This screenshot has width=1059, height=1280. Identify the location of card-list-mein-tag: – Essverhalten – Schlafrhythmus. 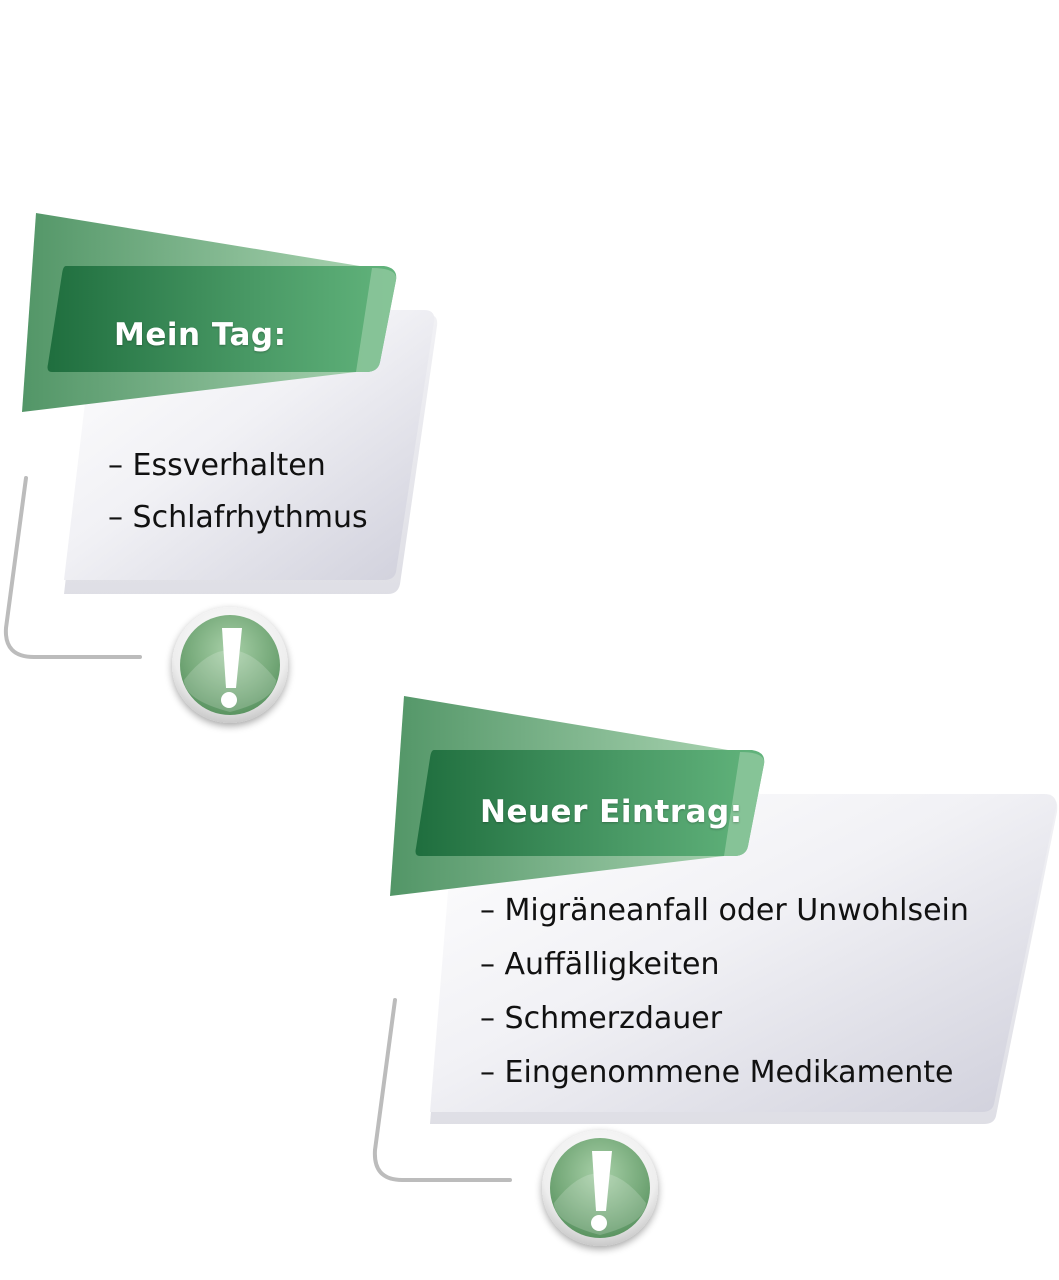
(238, 492).